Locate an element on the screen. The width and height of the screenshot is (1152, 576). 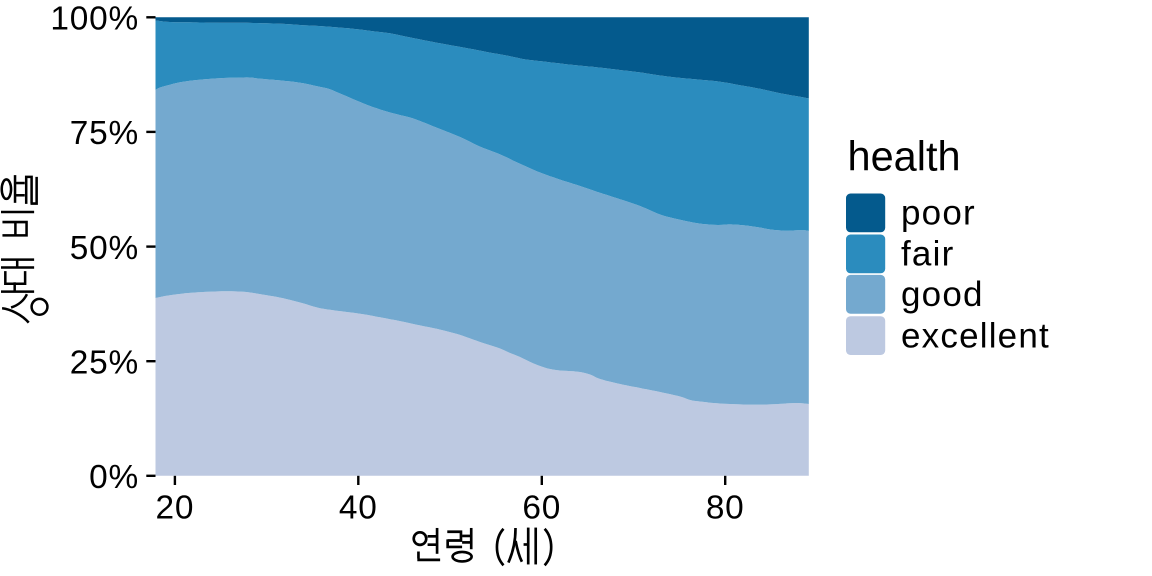
svg-text: 25% is located at coordinates (104, 363).